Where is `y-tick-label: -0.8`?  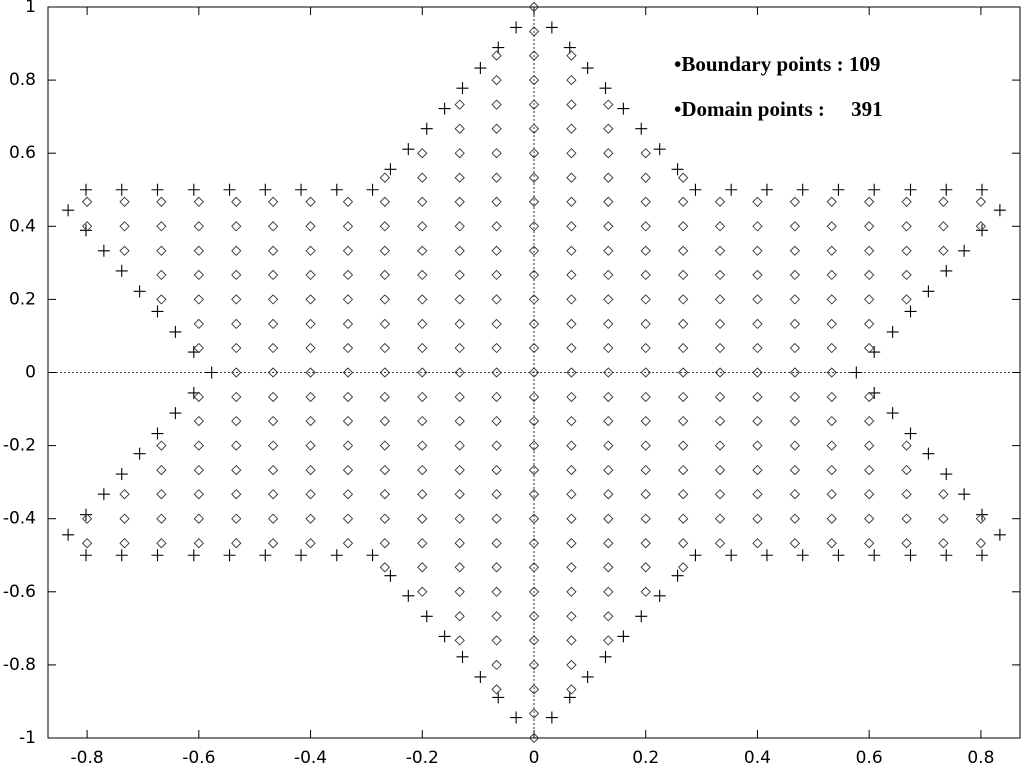 y-tick-label: -0.8 is located at coordinates (19, 665).